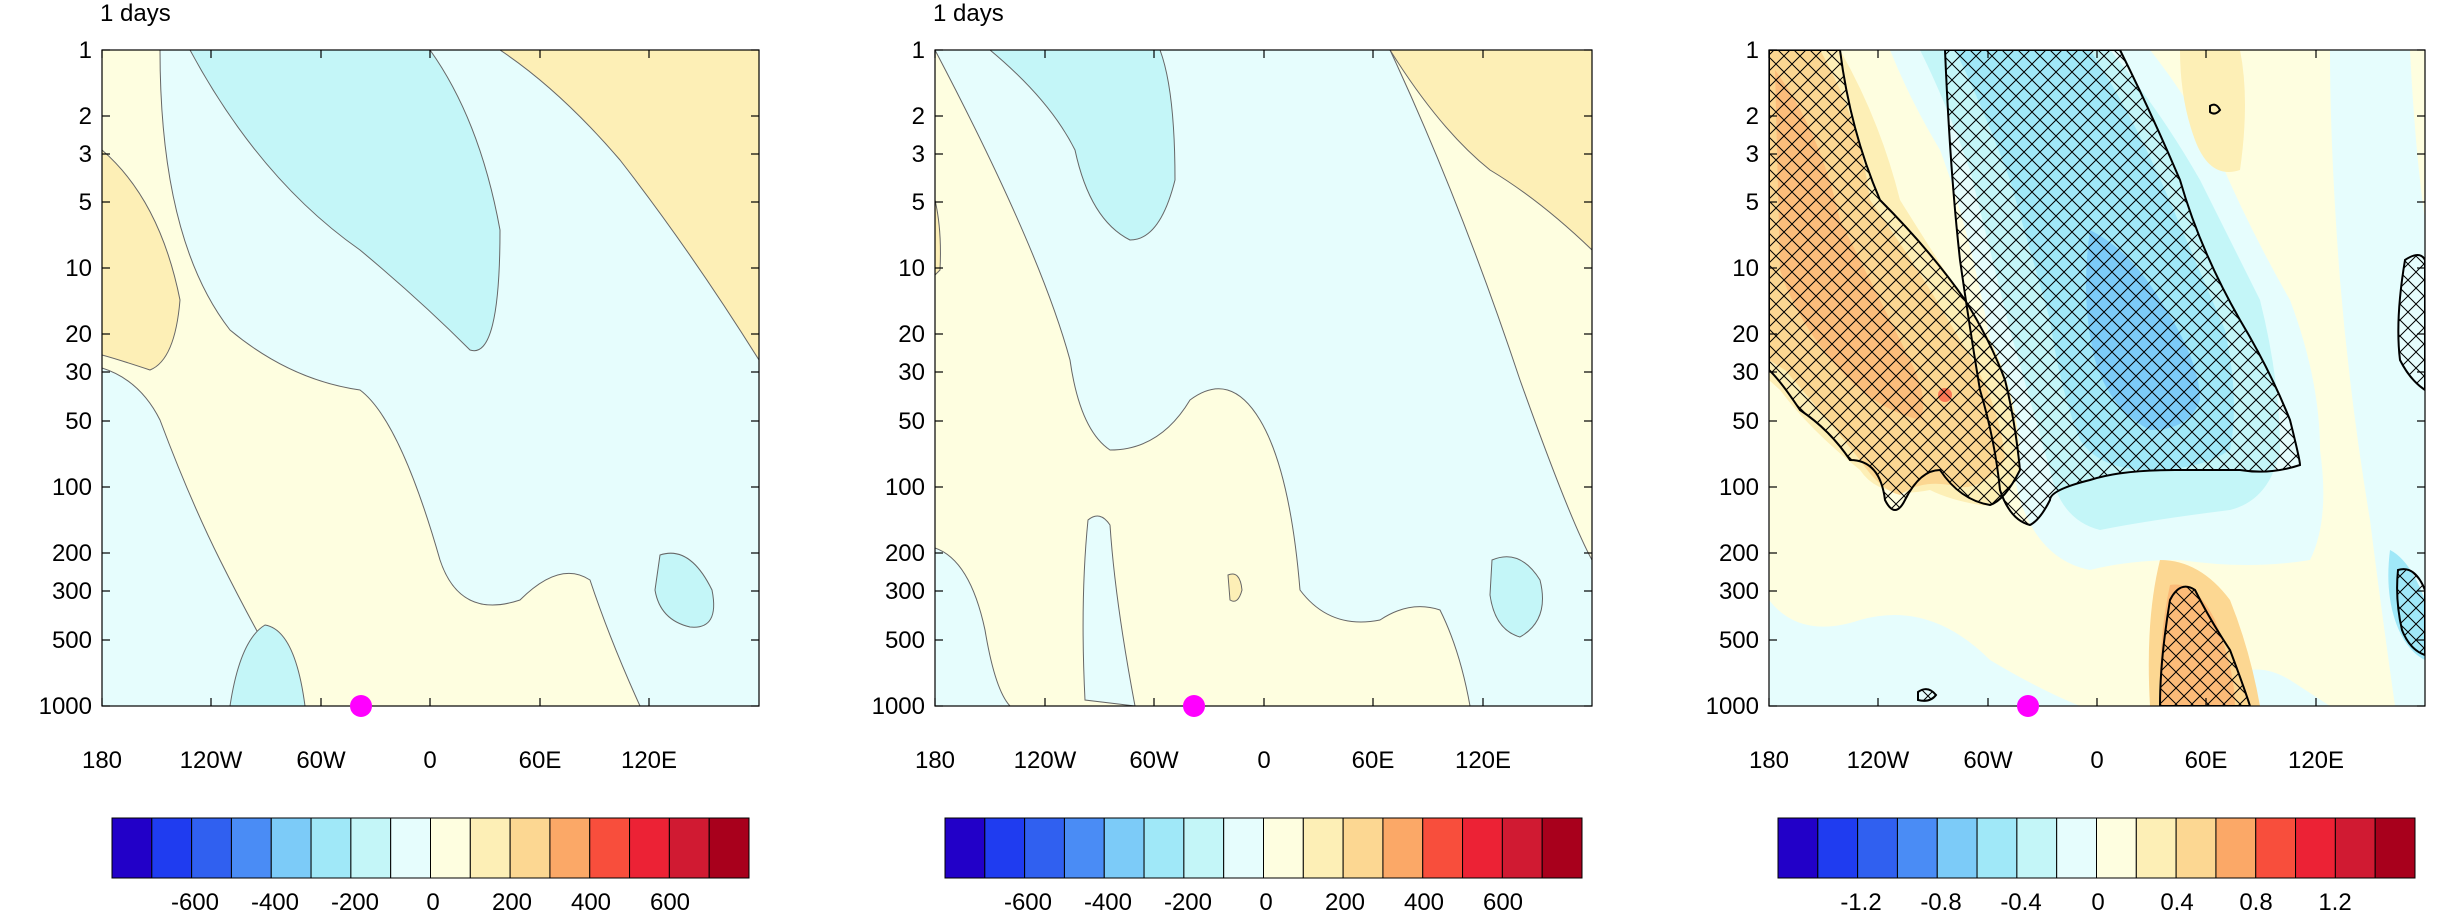  Describe the element at coordinates (361, 706) in the screenshot. I see `panel-1-location-marker` at that location.